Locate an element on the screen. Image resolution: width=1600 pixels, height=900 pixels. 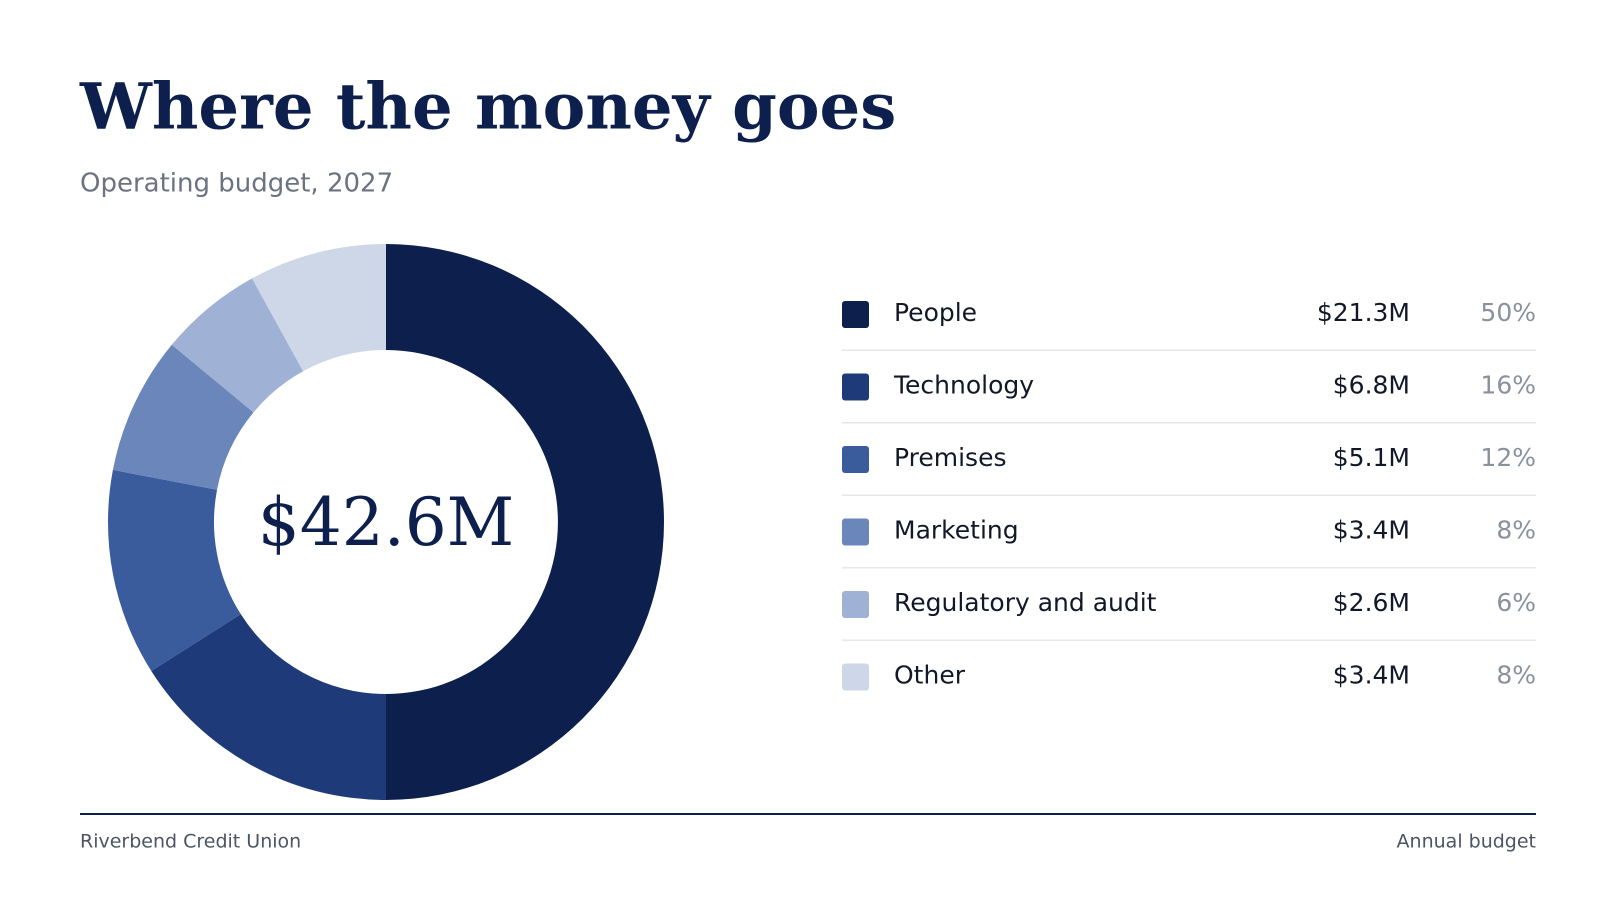
legend-label: Other is located at coordinates (930, 675).